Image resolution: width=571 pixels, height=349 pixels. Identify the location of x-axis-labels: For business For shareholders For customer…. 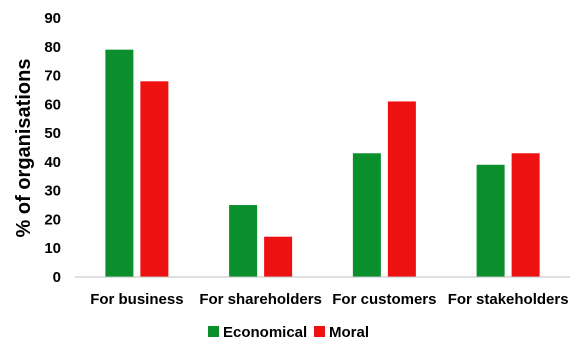
(329, 299).